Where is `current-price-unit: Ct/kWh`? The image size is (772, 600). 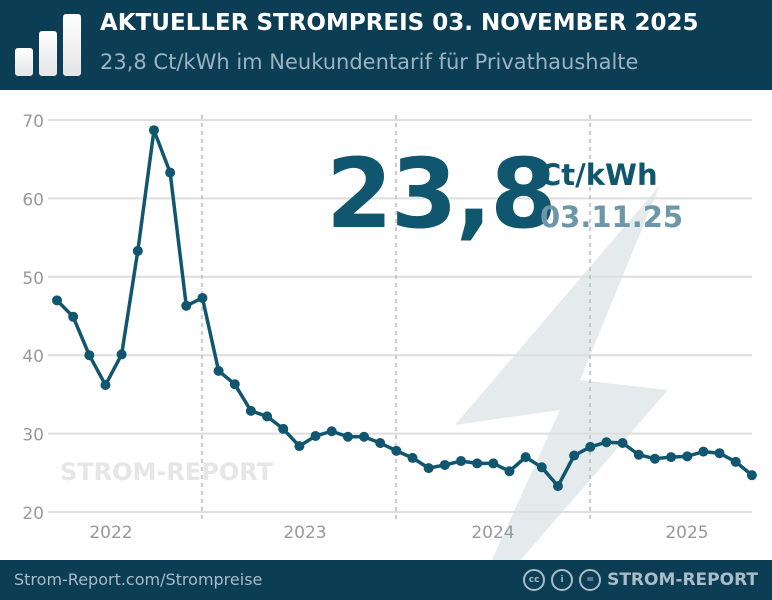
current-price-unit: Ct/kWh is located at coordinates (599, 175).